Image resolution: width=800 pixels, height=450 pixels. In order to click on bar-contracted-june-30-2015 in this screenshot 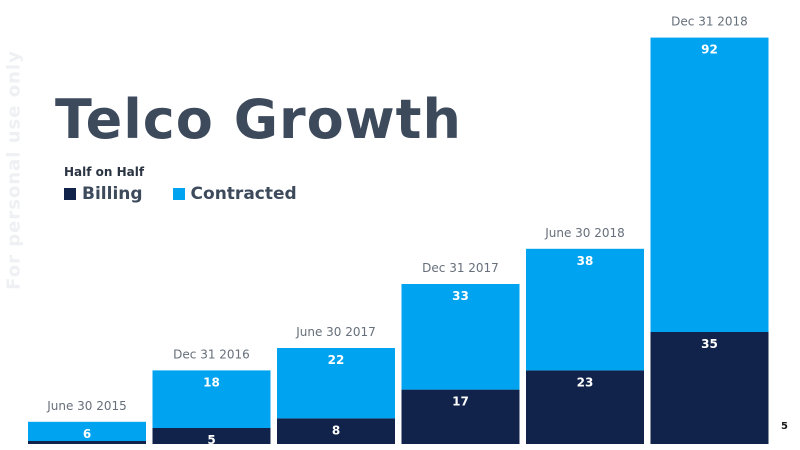, I will do `click(87, 431)`.